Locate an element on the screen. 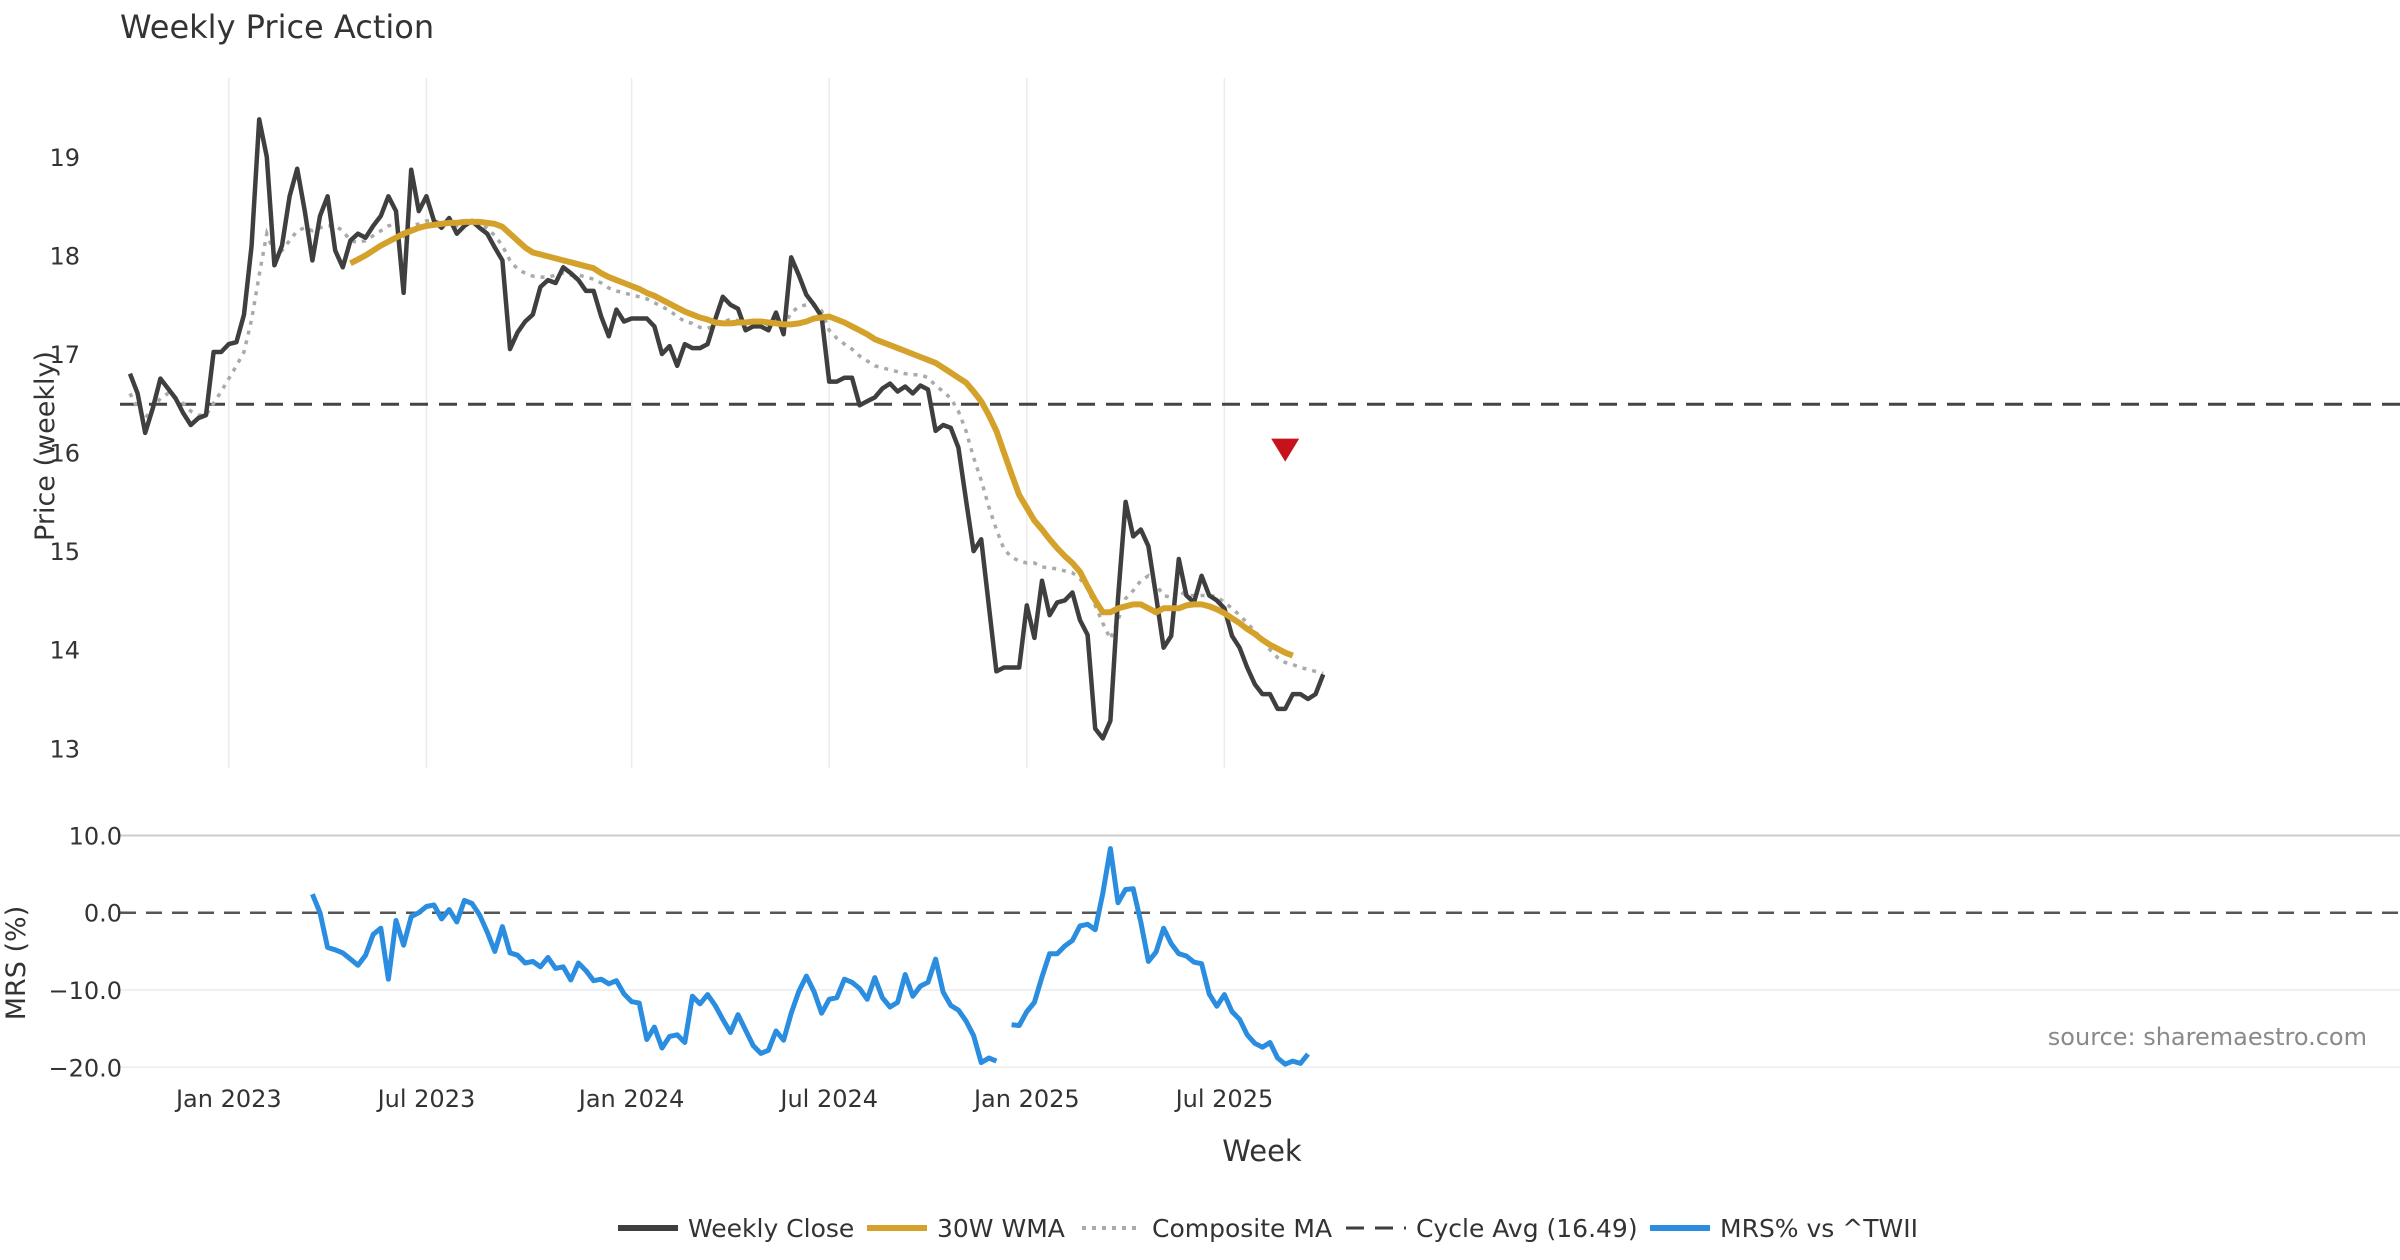  x-tick-label: Jul 2023 is located at coordinates (426, 1099).